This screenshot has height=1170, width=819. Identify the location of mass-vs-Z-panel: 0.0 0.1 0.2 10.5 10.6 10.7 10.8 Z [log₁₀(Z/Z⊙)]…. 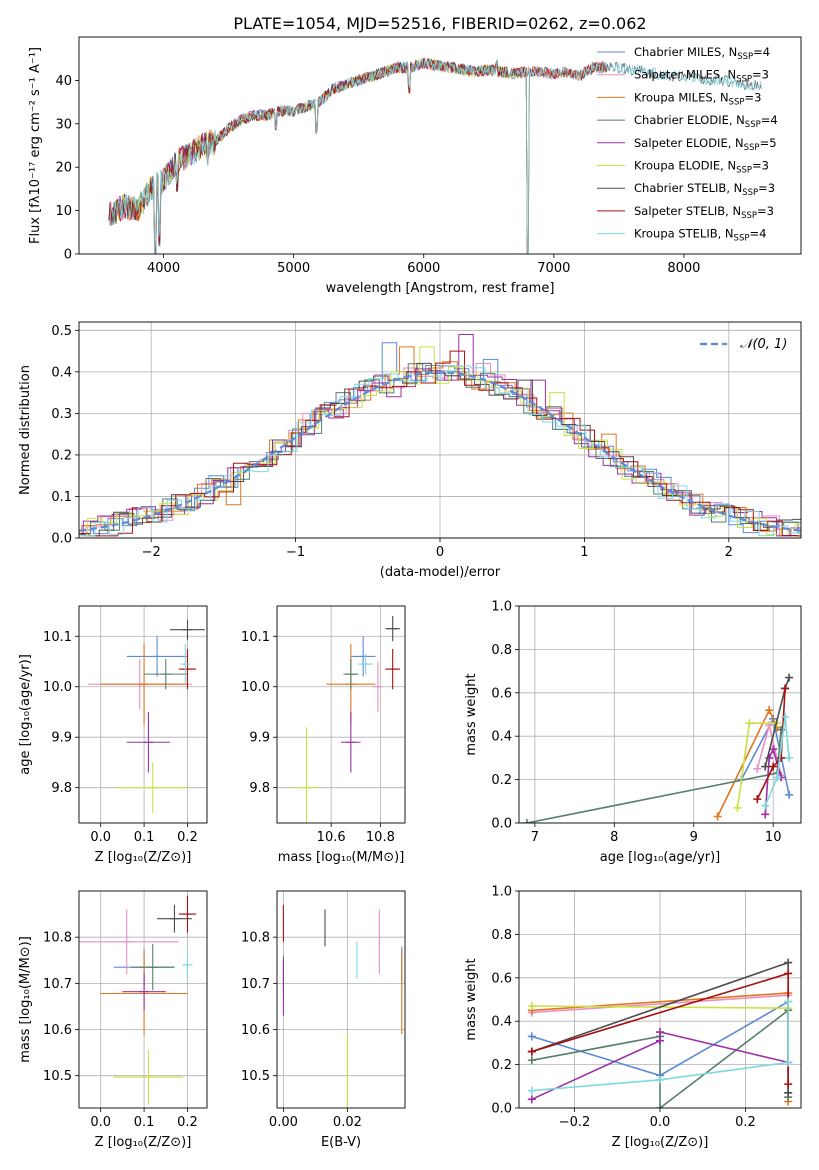
(113, 1020).